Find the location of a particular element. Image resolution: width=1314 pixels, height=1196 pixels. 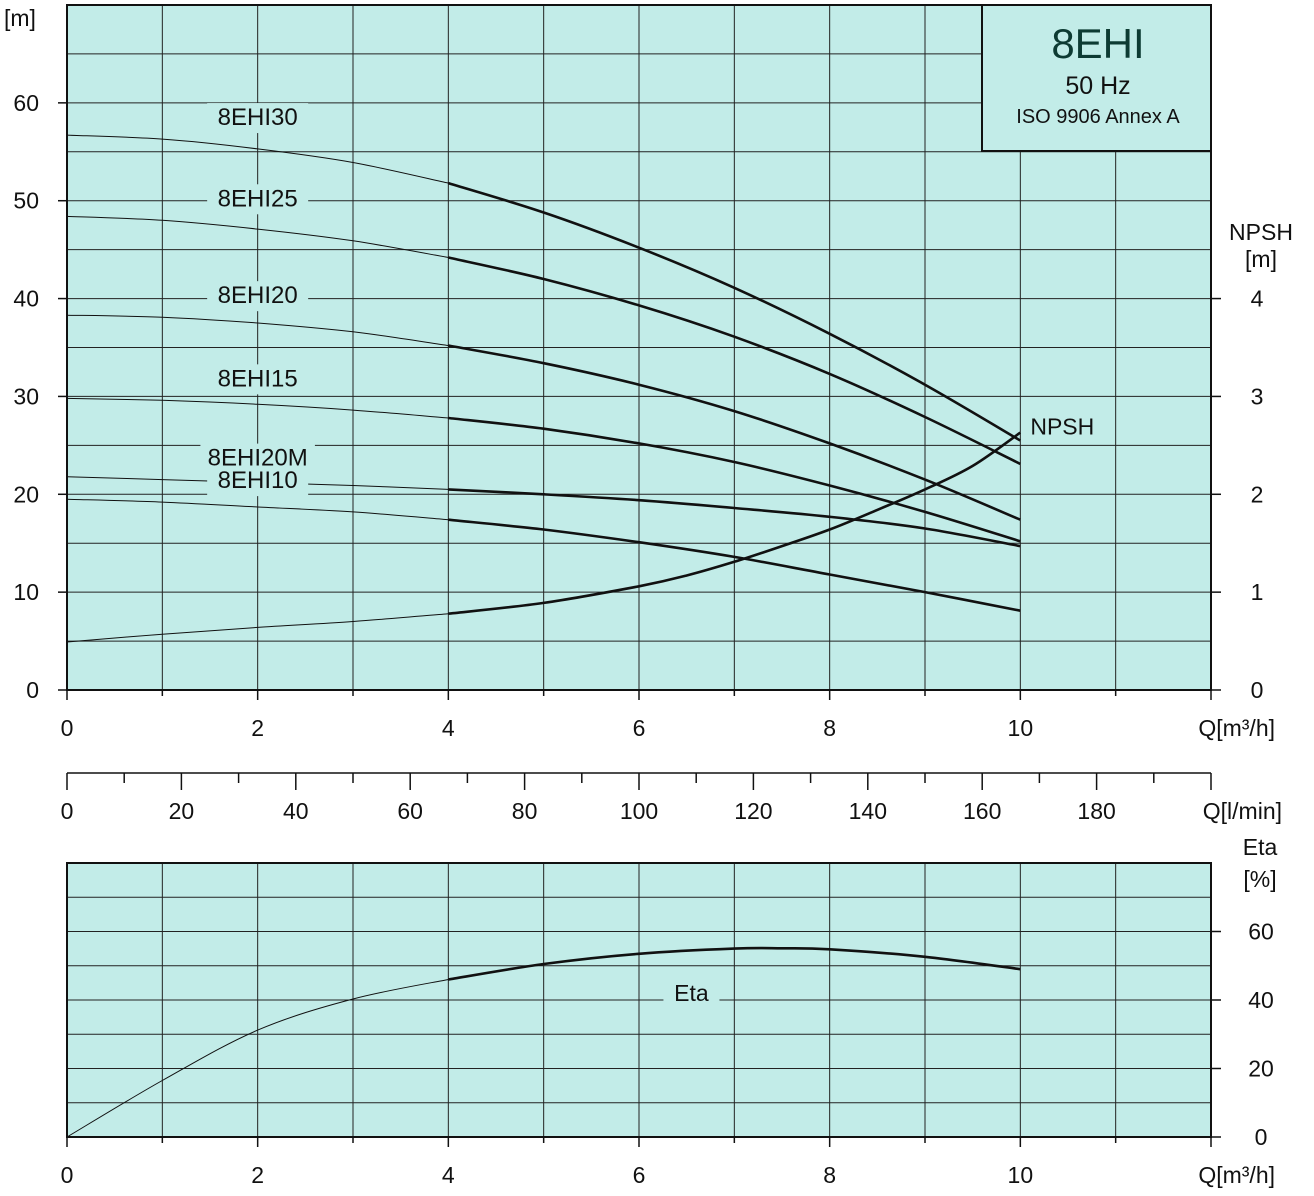

8ehi25-label: 8EHI25 is located at coordinates (258, 198).